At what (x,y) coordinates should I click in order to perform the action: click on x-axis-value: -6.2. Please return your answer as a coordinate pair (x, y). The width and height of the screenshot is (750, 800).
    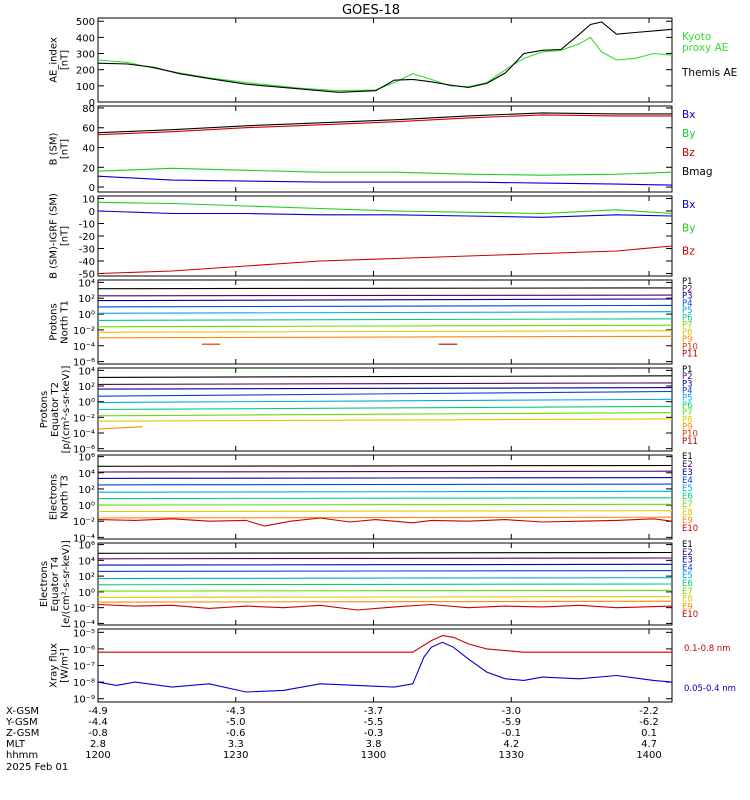
    Looking at the image, I should click on (649, 722).